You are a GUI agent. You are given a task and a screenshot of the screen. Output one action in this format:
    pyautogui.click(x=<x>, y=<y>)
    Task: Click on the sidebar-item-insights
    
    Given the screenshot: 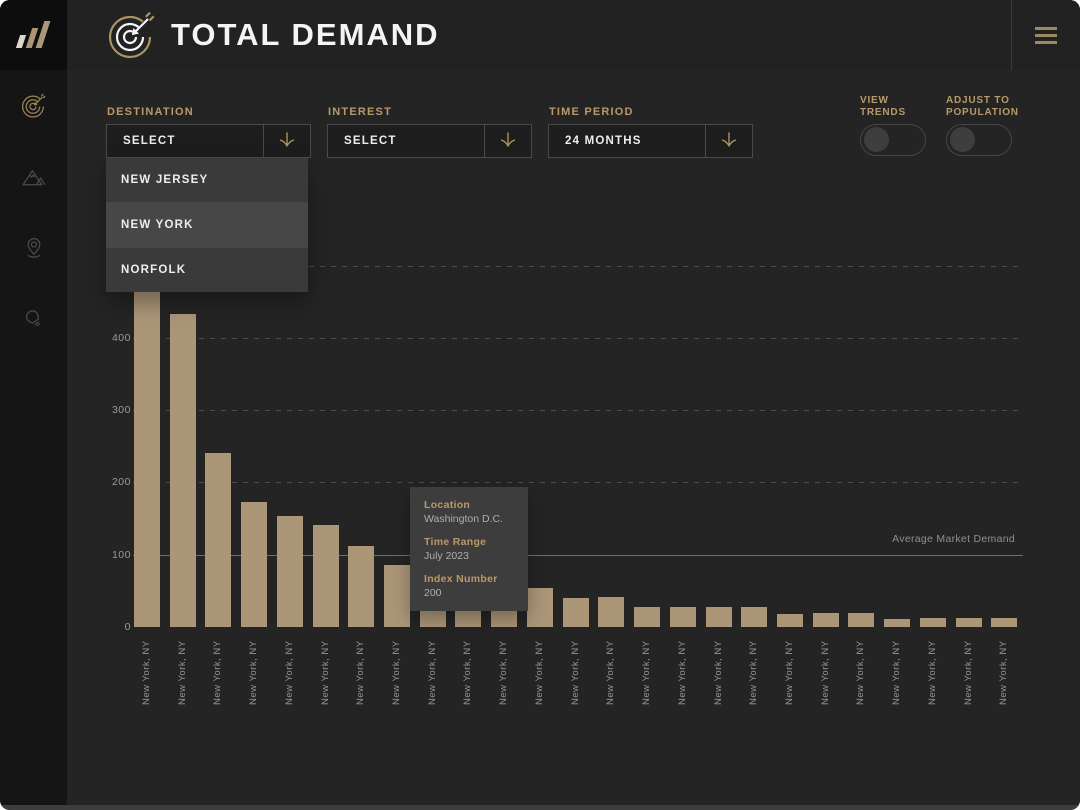 What is the action you would take?
    pyautogui.click(x=33, y=318)
    